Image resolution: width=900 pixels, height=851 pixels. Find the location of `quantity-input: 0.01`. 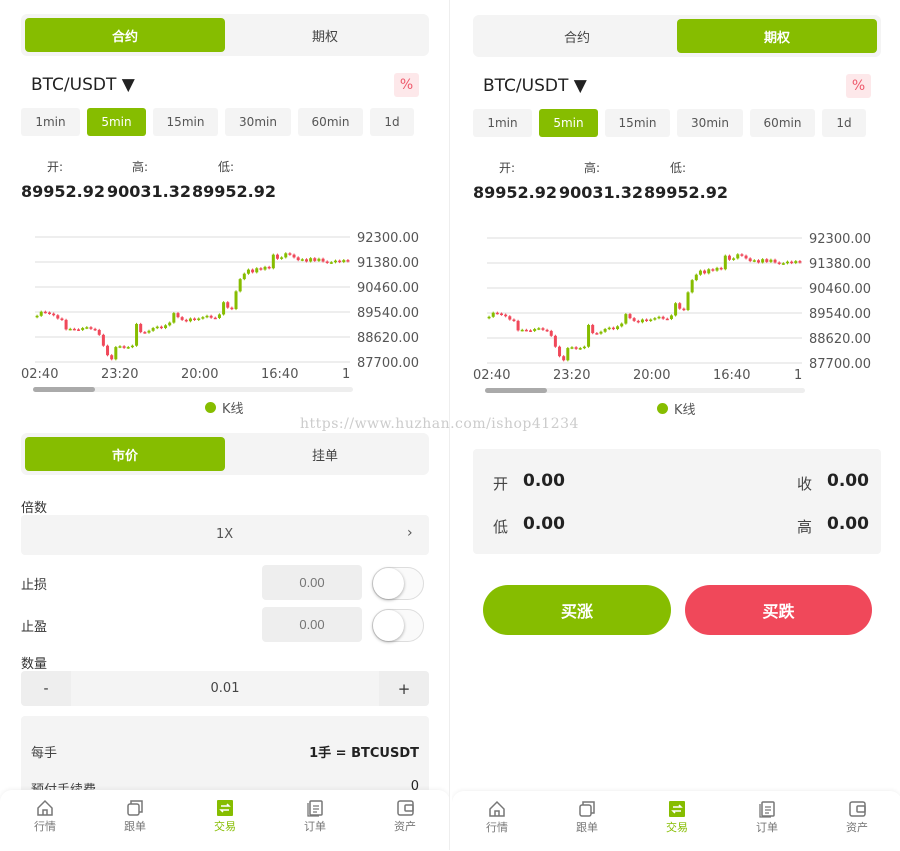

quantity-input: 0.01 is located at coordinates (225, 688).